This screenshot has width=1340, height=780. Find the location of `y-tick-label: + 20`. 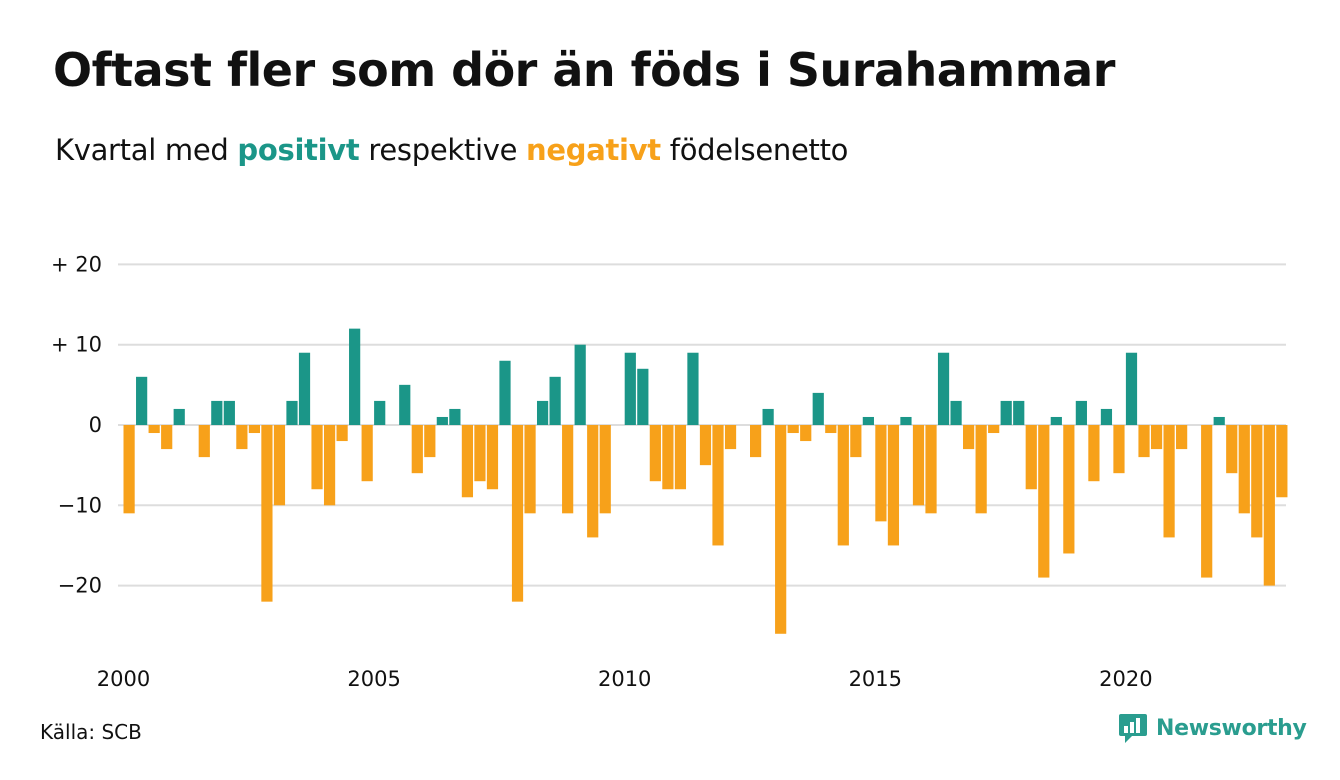

y-tick-label: + 20 is located at coordinates (76, 264).